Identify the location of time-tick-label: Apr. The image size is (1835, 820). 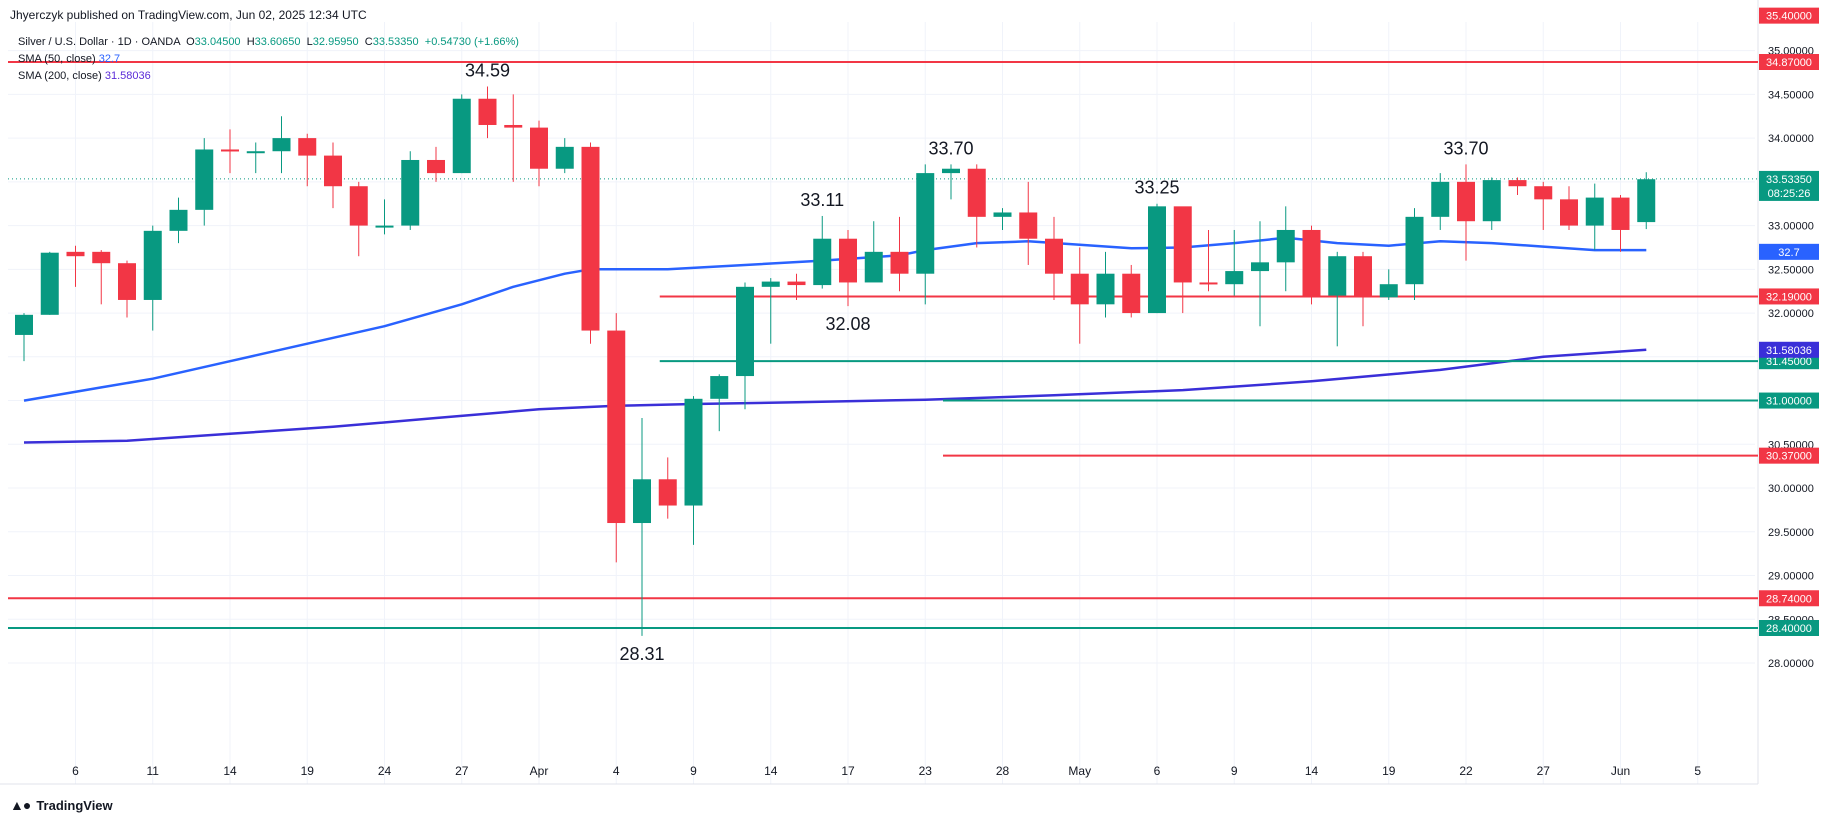
(539, 771).